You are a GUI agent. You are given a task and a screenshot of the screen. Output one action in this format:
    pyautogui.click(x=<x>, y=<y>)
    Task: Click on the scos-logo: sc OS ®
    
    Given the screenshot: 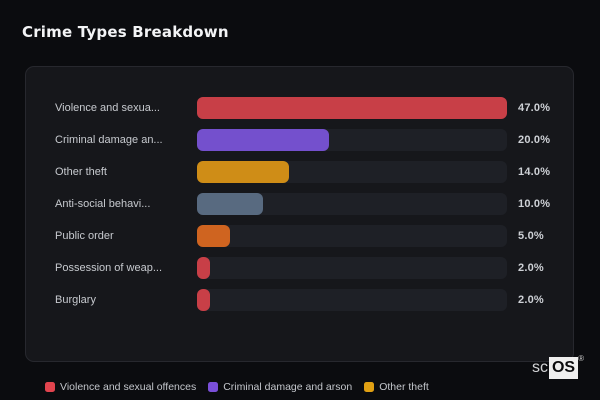 What is the action you would take?
    pyautogui.click(x=557, y=366)
    